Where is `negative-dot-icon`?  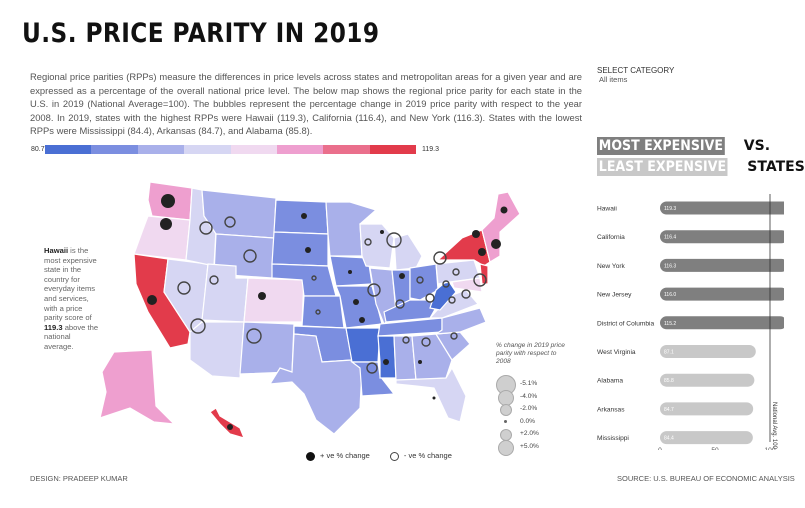
negative-dot-icon is located at coordinates (394, 456).